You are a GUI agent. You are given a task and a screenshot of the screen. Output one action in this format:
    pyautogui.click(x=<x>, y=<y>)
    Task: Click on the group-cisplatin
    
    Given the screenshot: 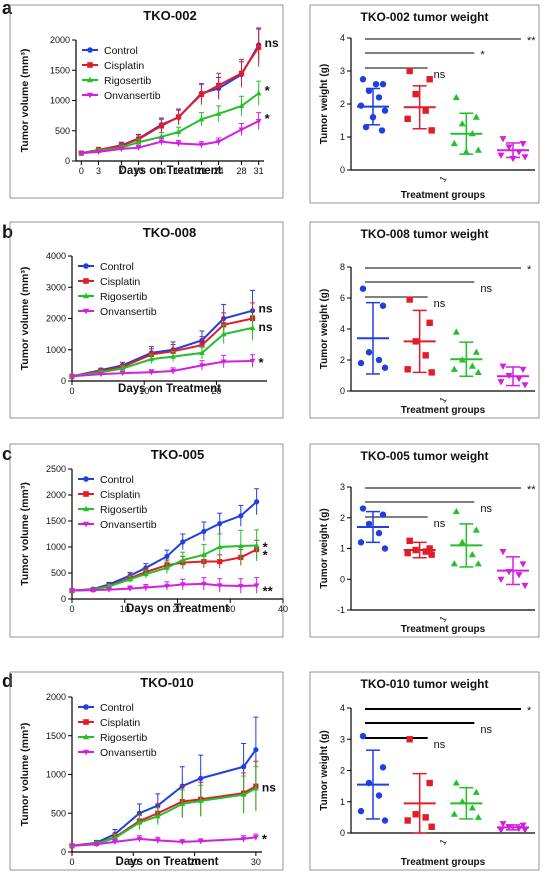 What is the action you would take?
    pyautogui.click(x=419, y=785)
    